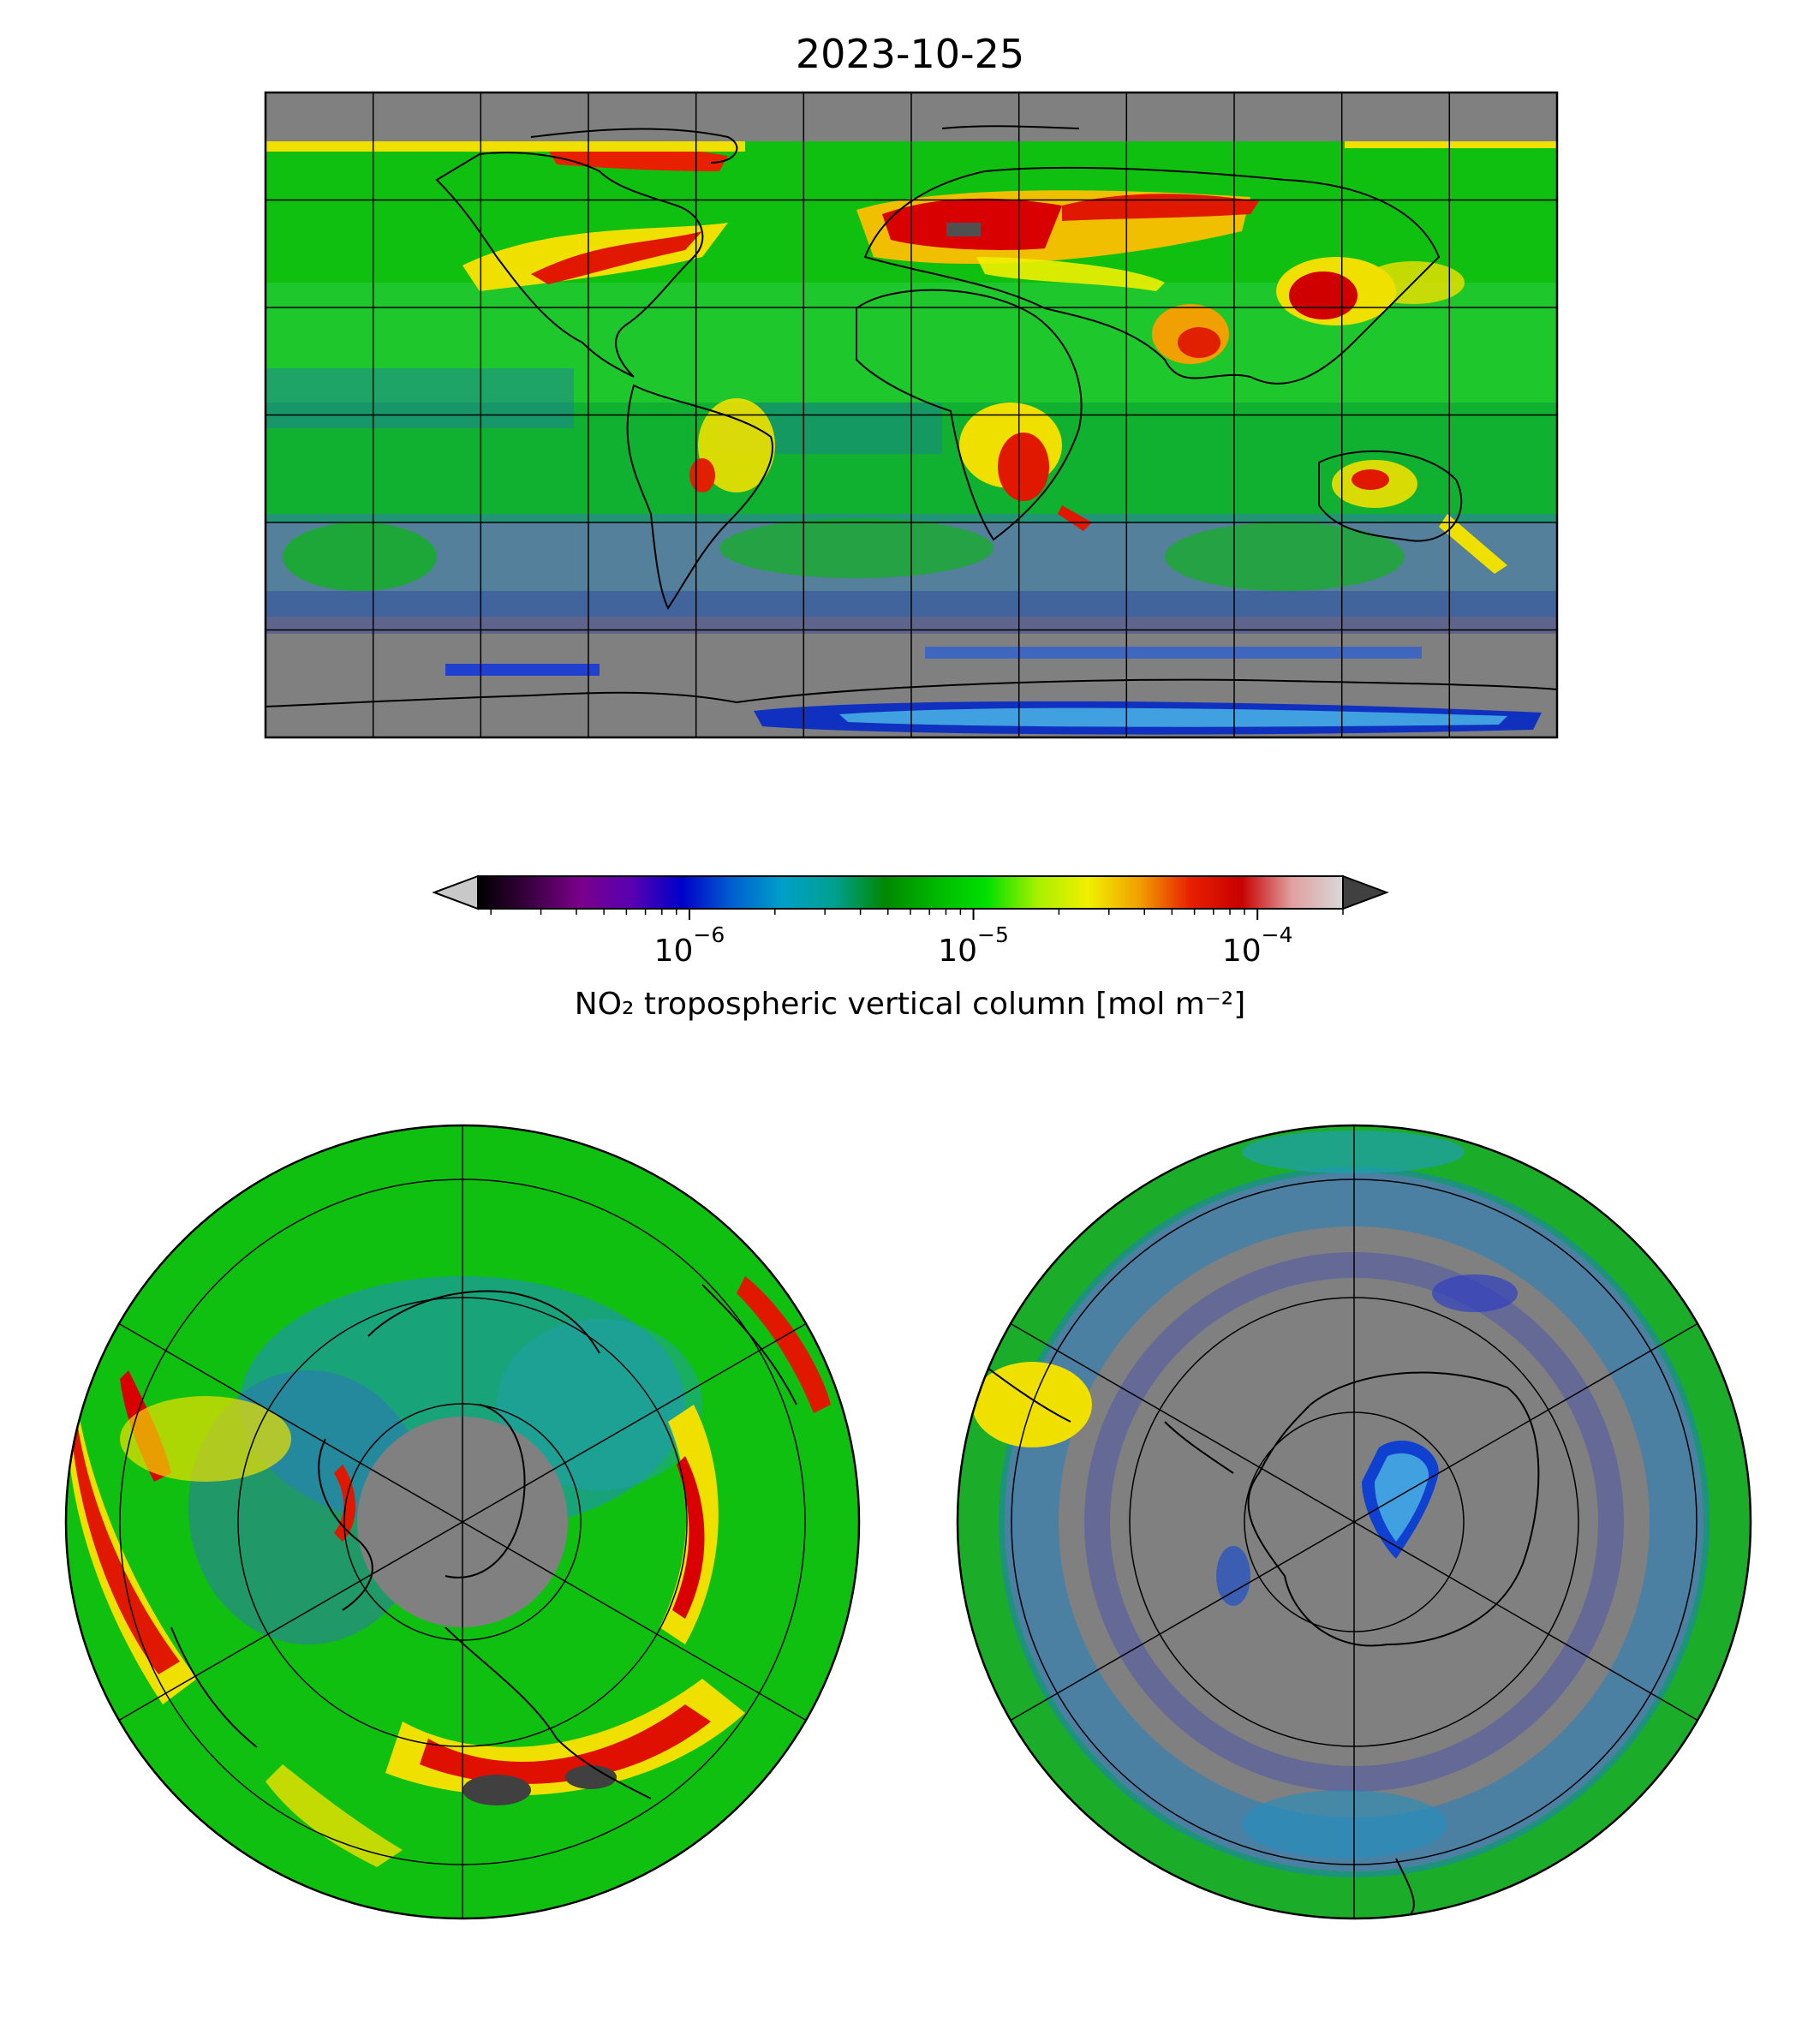 The image size is (1820, 2023). I want to click on colorbar-tick-label: 10−6, so click(690, 946).